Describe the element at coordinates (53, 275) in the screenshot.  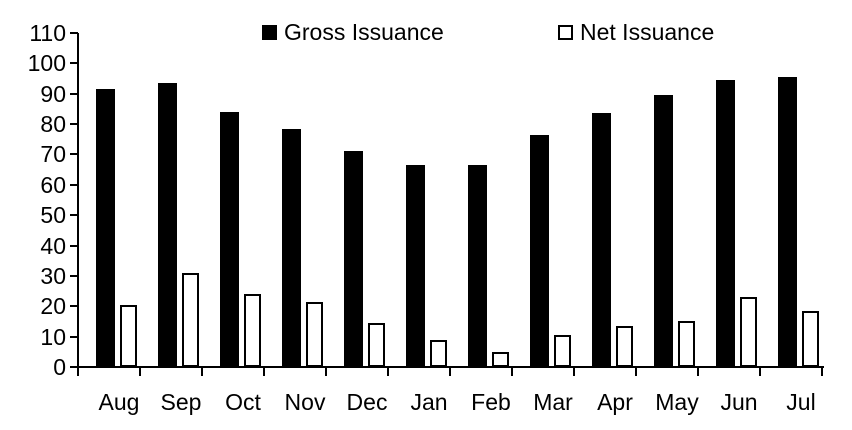
I see `y-tick-label: 30` at that location.